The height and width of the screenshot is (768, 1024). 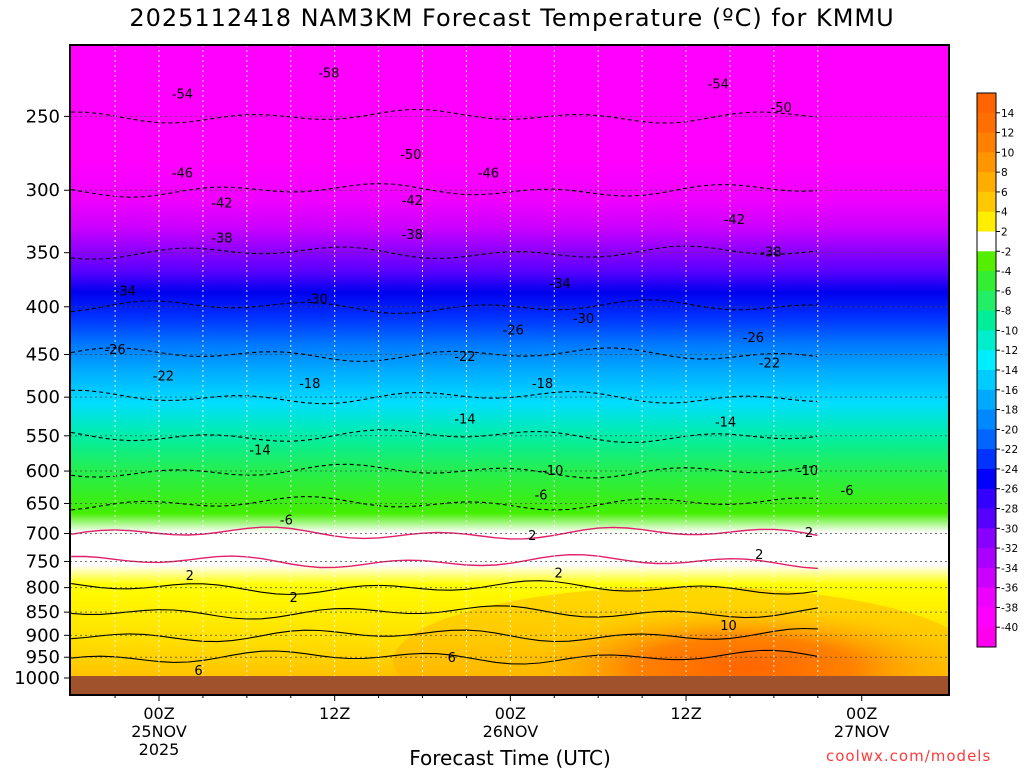 I want to click on colorbar-label: -14, so click(x=1009, y=371).